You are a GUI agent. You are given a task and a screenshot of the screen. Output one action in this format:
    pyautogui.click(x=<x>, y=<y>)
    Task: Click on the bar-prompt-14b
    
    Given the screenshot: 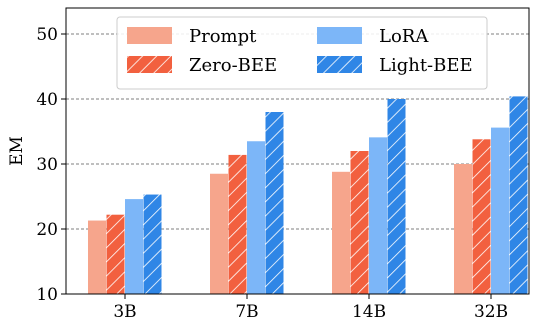 What is the action you would take?
    pyautogui.click(x=341, y=232)
    